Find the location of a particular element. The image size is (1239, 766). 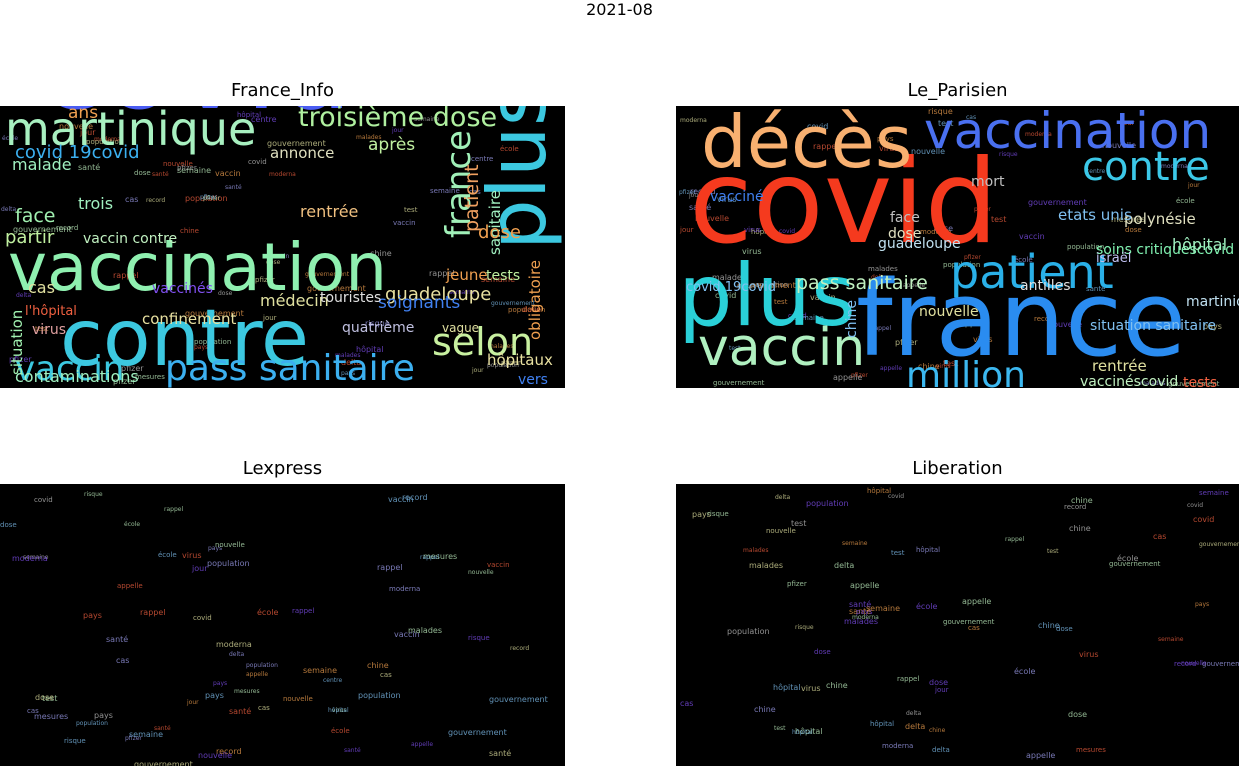

wordcloud-word: vaccinés is located at coordinates (182, 289).